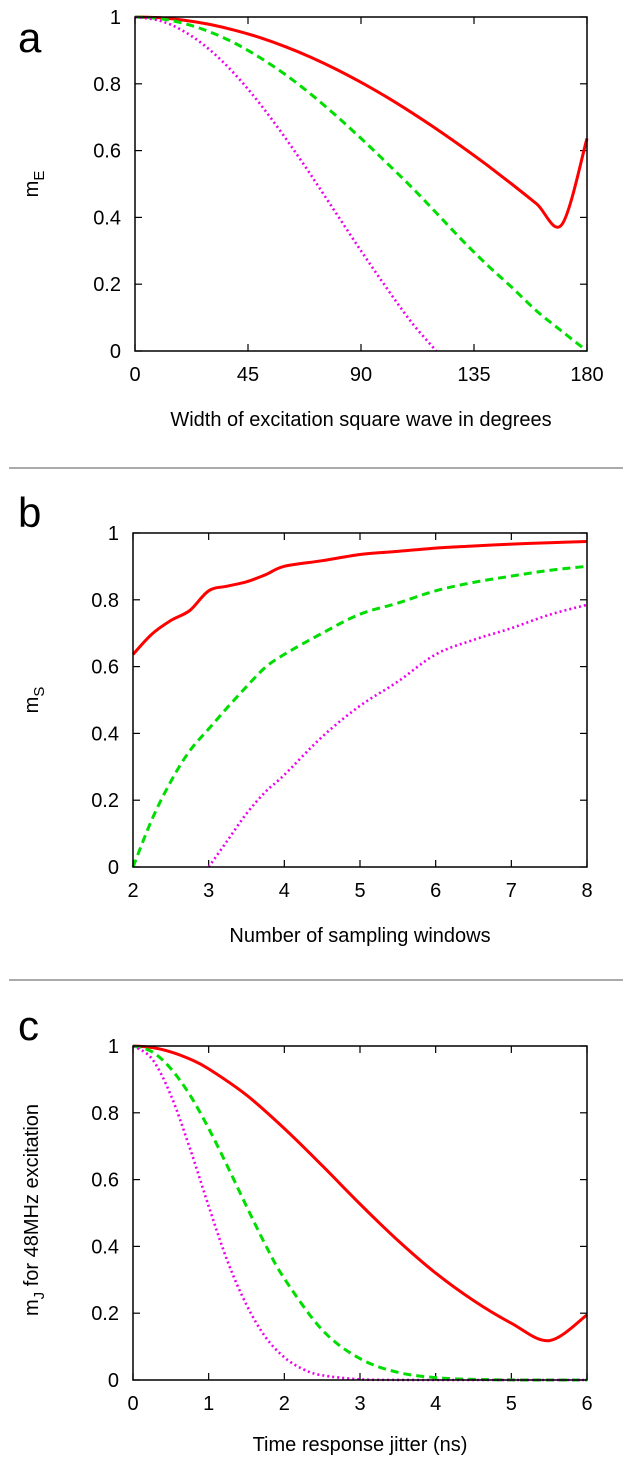 The width and height of the screenshot is (623, 1461). Describe the element at coordinates (32, 705) in the screenshot. I see `panel-b-ylabel-base: m` at that location.